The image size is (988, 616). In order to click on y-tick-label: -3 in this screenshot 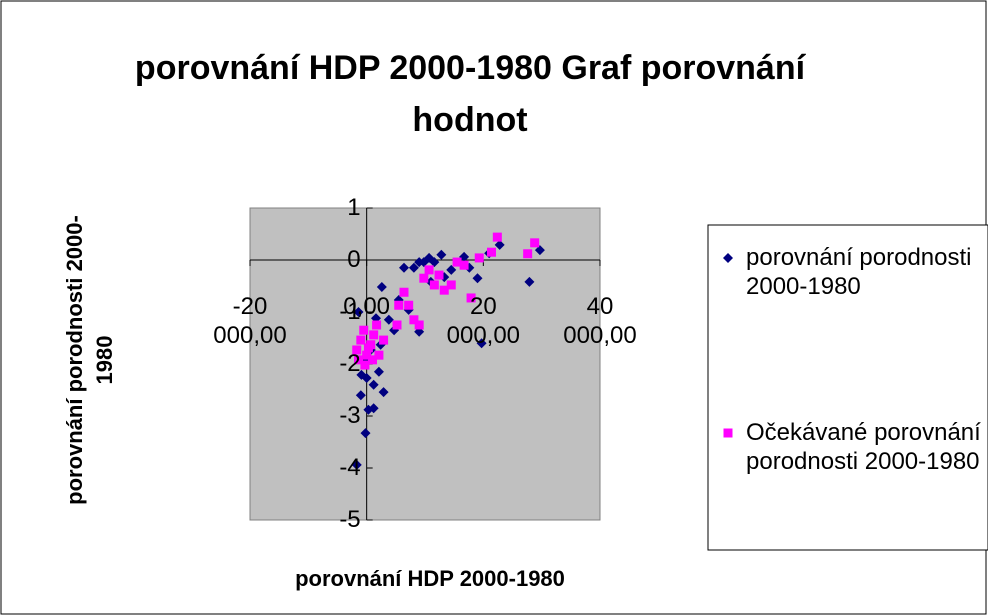, I will do `click(350, 415)`.